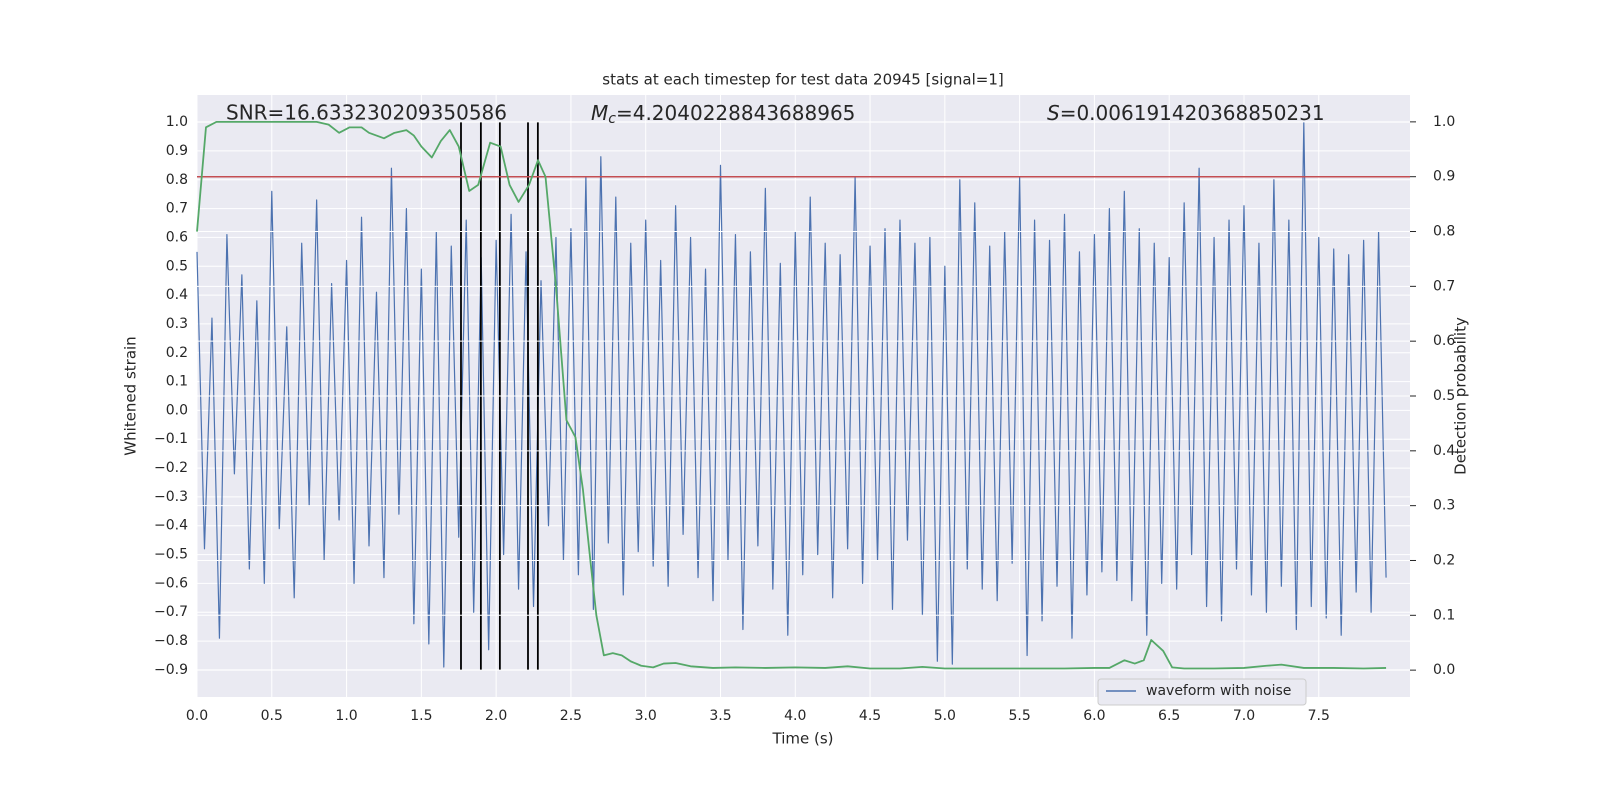  I want to click on x-tick-label: 1.5, so click(421, 716).